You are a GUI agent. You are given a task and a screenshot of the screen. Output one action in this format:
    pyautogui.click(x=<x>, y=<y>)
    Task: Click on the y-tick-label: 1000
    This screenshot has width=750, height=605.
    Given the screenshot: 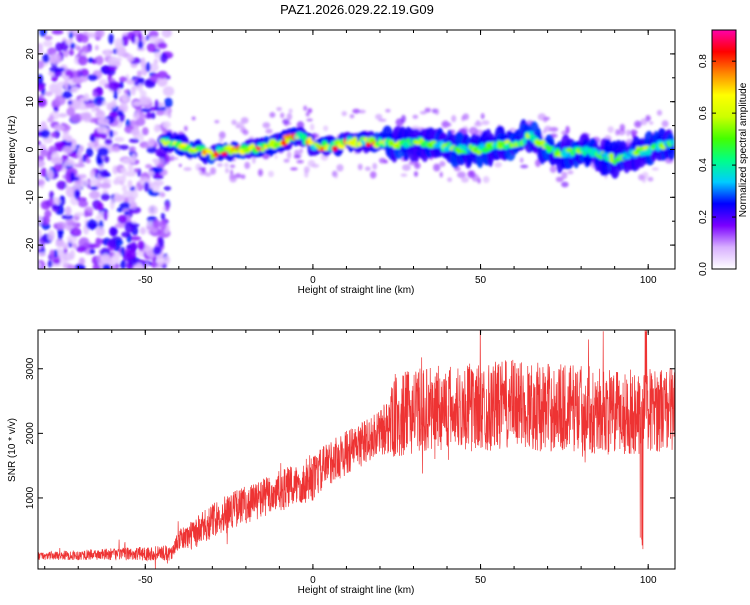 What is the action you would take?
    pyautogui.click(x=30, y=497)
    